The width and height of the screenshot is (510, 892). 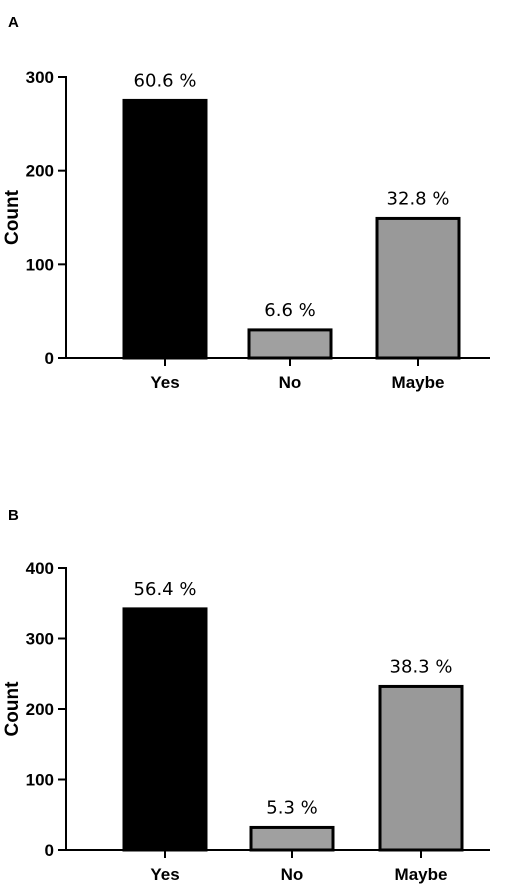 What do you see at coordinates (291, 807) in the screenshot?
I see `data-label-no-b: 5.3 %` at bounding box center [291, 807].